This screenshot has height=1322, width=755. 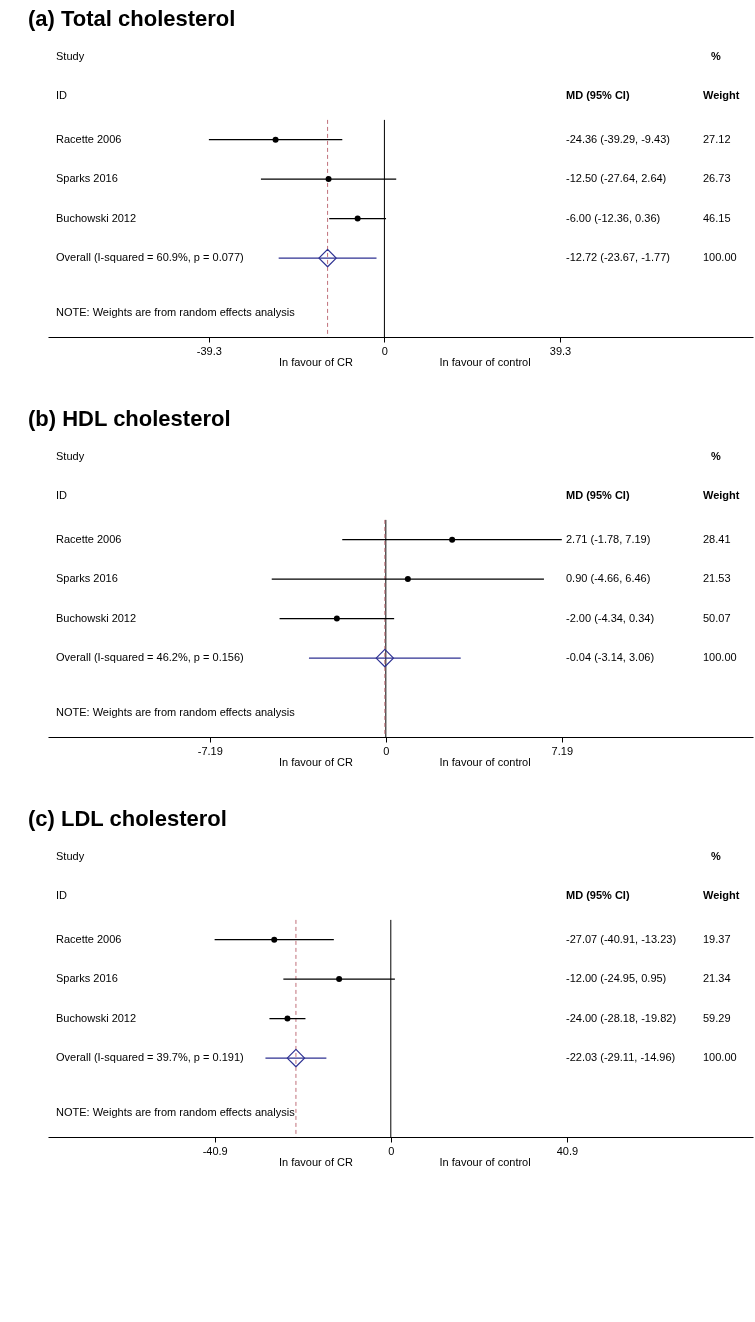 What do you see at coordinates (717, 578) in the screenshot?
I see `annotation: 21.53` at bounding box center [717, 578].